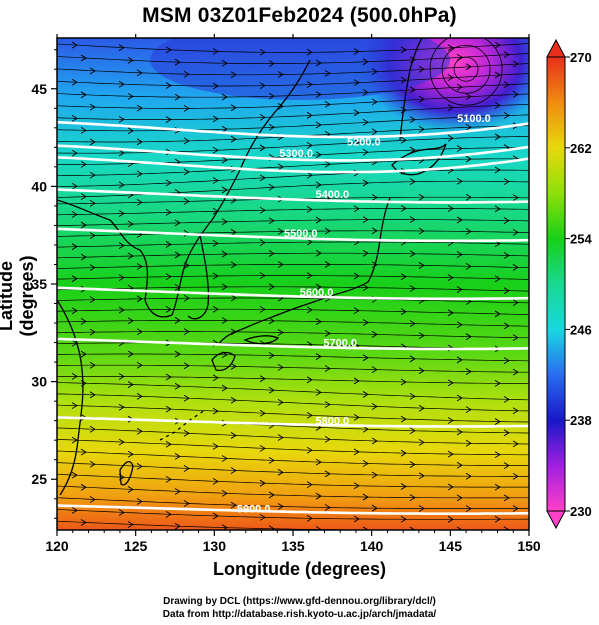 Image resolution: width=599 pixels, height=625 pixels. I want to click on circulation-ring, so click(466, 69).